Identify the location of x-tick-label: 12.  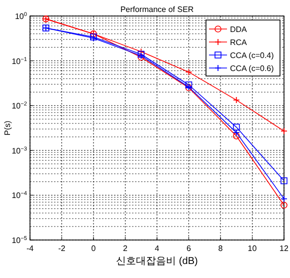
(284, 248).